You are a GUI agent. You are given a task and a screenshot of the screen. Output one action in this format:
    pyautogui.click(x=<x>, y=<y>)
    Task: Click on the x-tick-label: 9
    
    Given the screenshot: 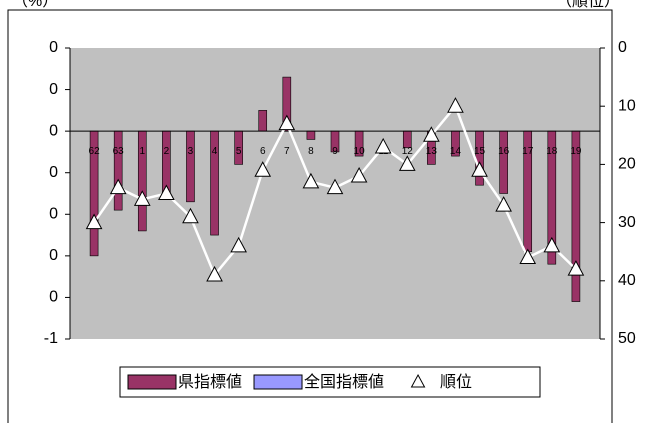 What is the action you would take?
    pyautogui.click(x=335, y=151)
    